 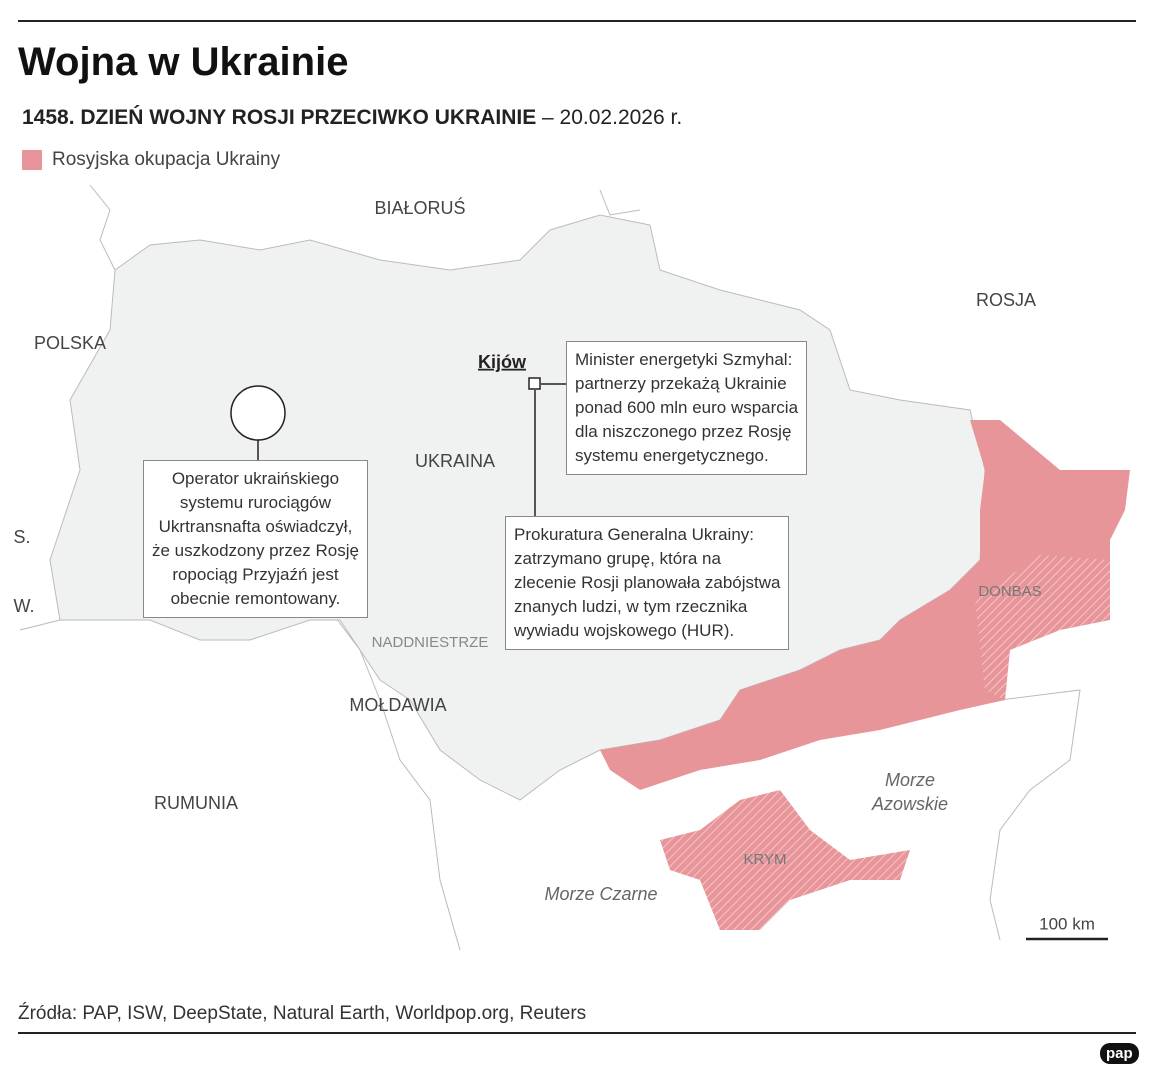 What do you see at coordinates (430, 642) in the screenshot?
I see `region-label: NADDNIESTRZE` at bounding box center [430, 642].